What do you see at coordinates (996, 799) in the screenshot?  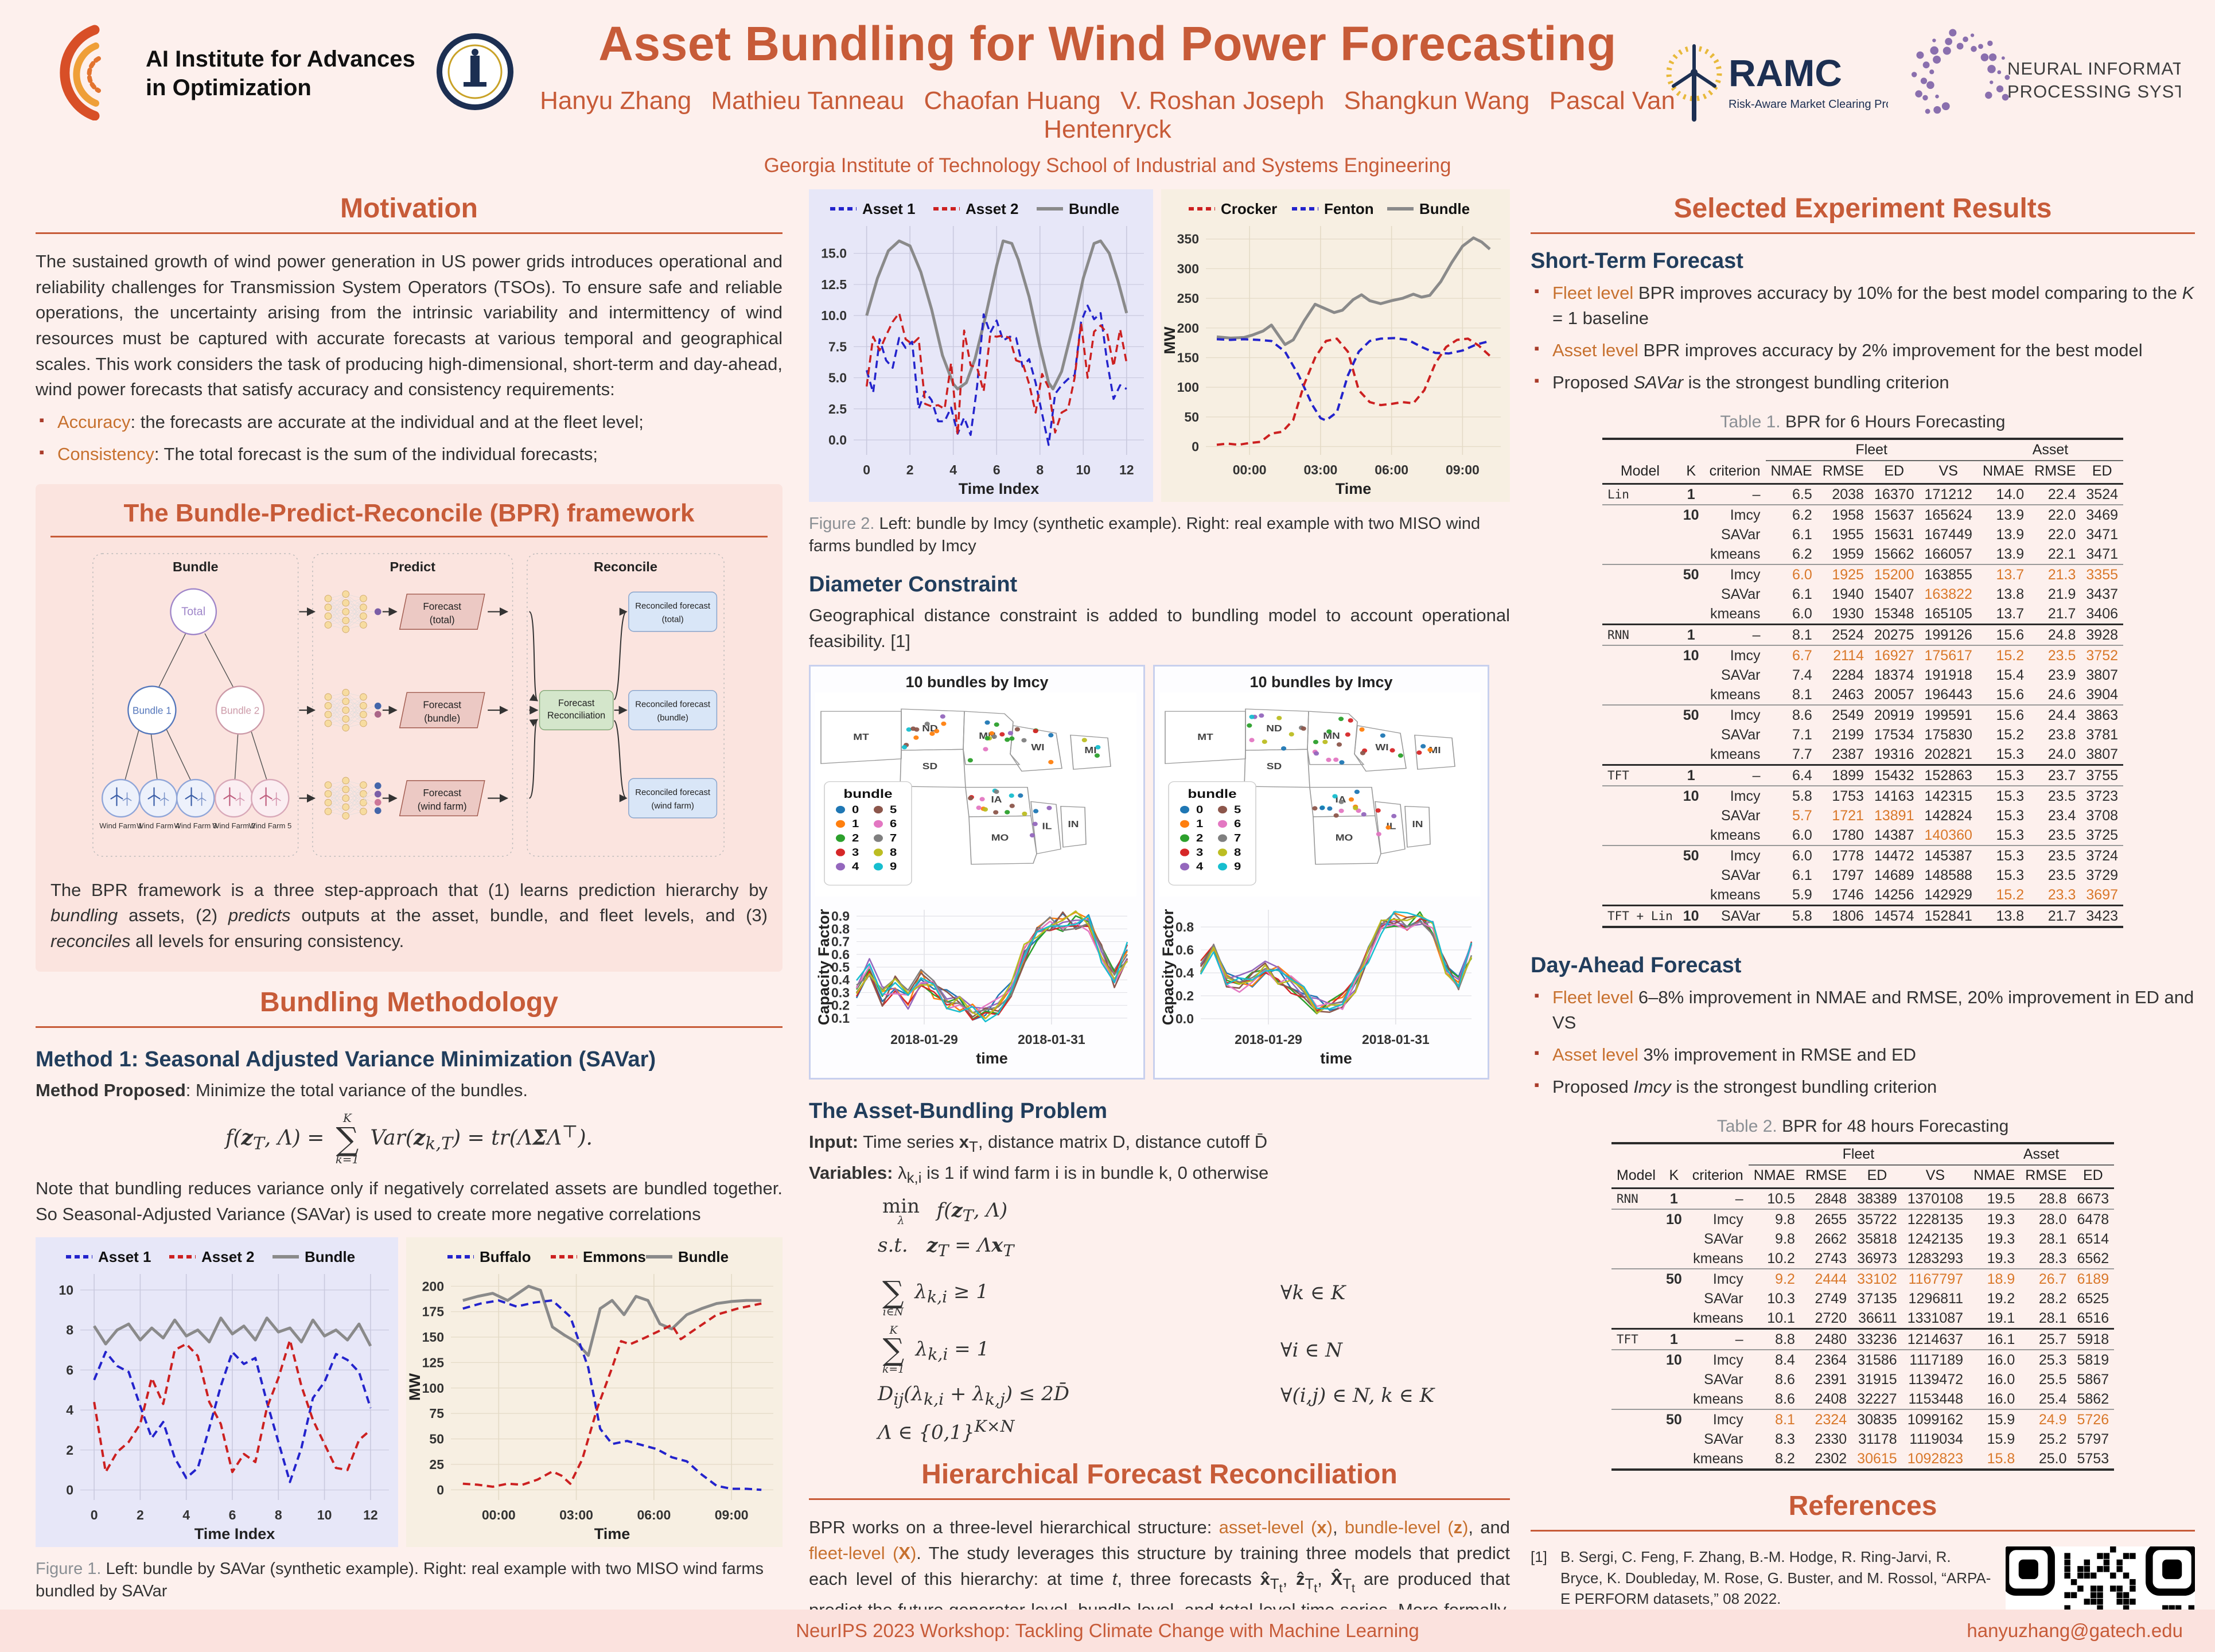 I see `svg-text: IA` at bounding box center [996, 799].